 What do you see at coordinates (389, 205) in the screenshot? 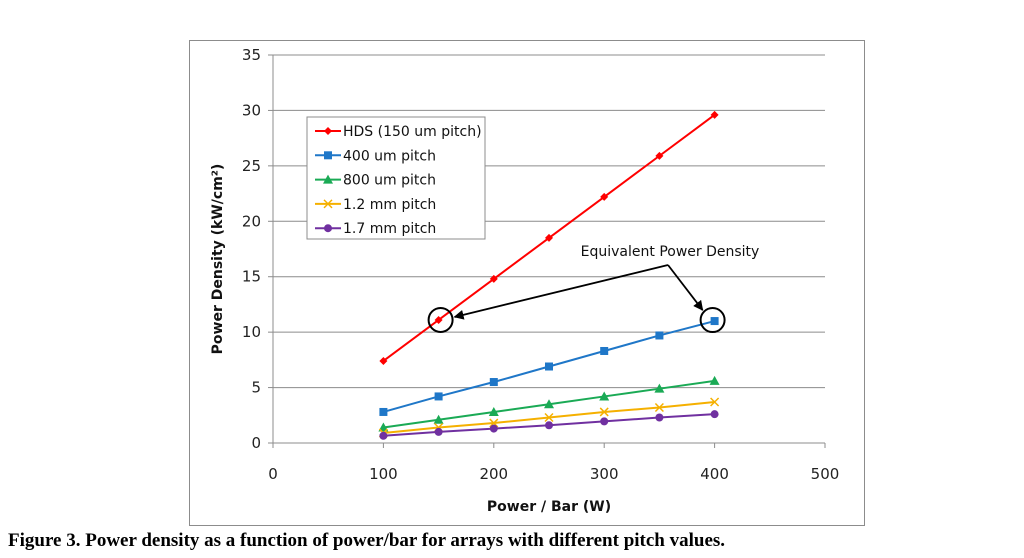
I see `legend-label: 1.2 mm pitch` at bounding box center [389, 205].